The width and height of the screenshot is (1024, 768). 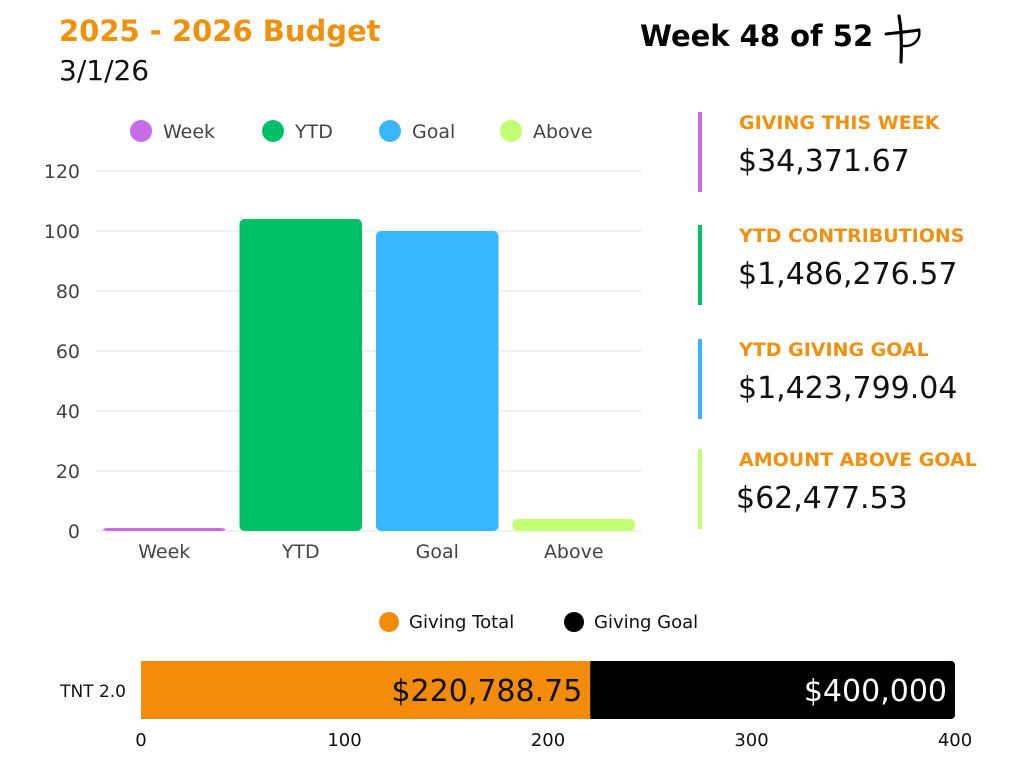 I want to click on week-counter: Week 48 of 52, so click(x=757, y=36).